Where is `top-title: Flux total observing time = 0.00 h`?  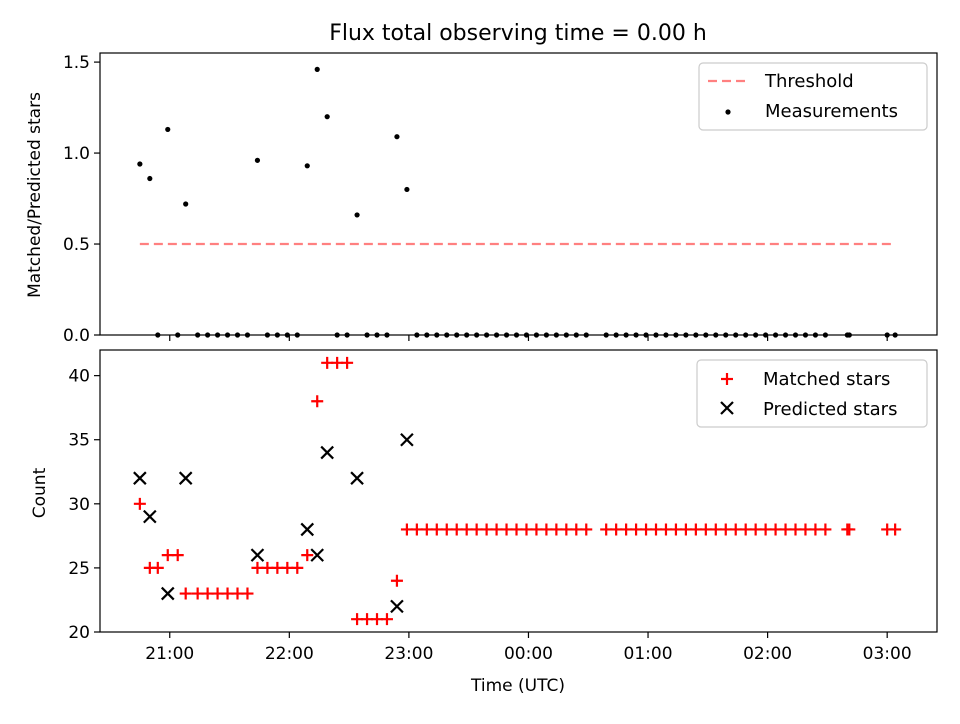 top-title: Flux total observing time = 0.00 h is located at coordinates (518, 33).